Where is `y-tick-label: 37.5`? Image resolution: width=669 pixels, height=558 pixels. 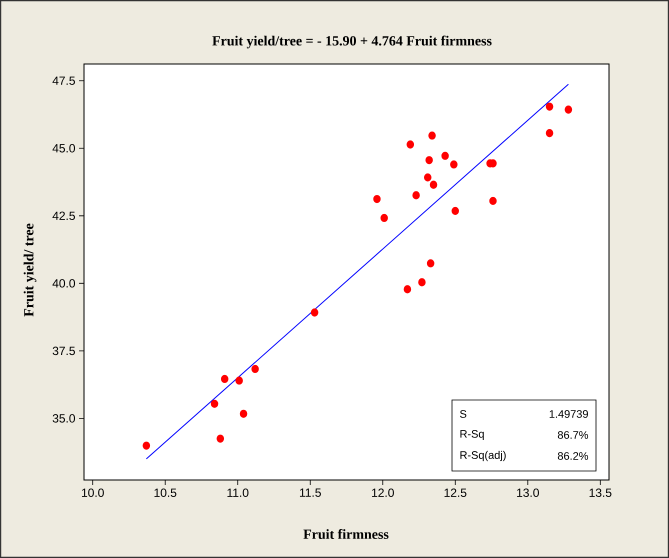
y-tick-label: 37.5 is located at coordinates (63, 351).